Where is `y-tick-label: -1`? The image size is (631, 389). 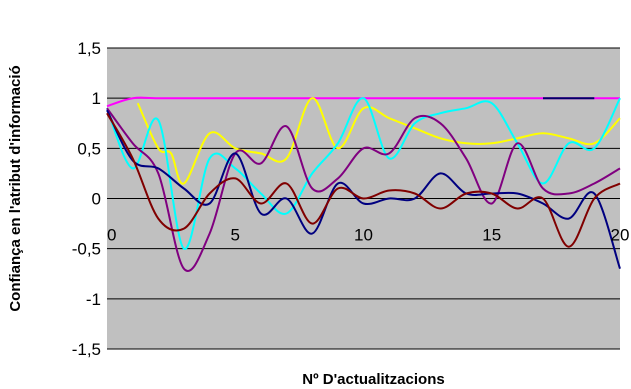 y-tick-label: -1 is located at coordinates (93, 299).